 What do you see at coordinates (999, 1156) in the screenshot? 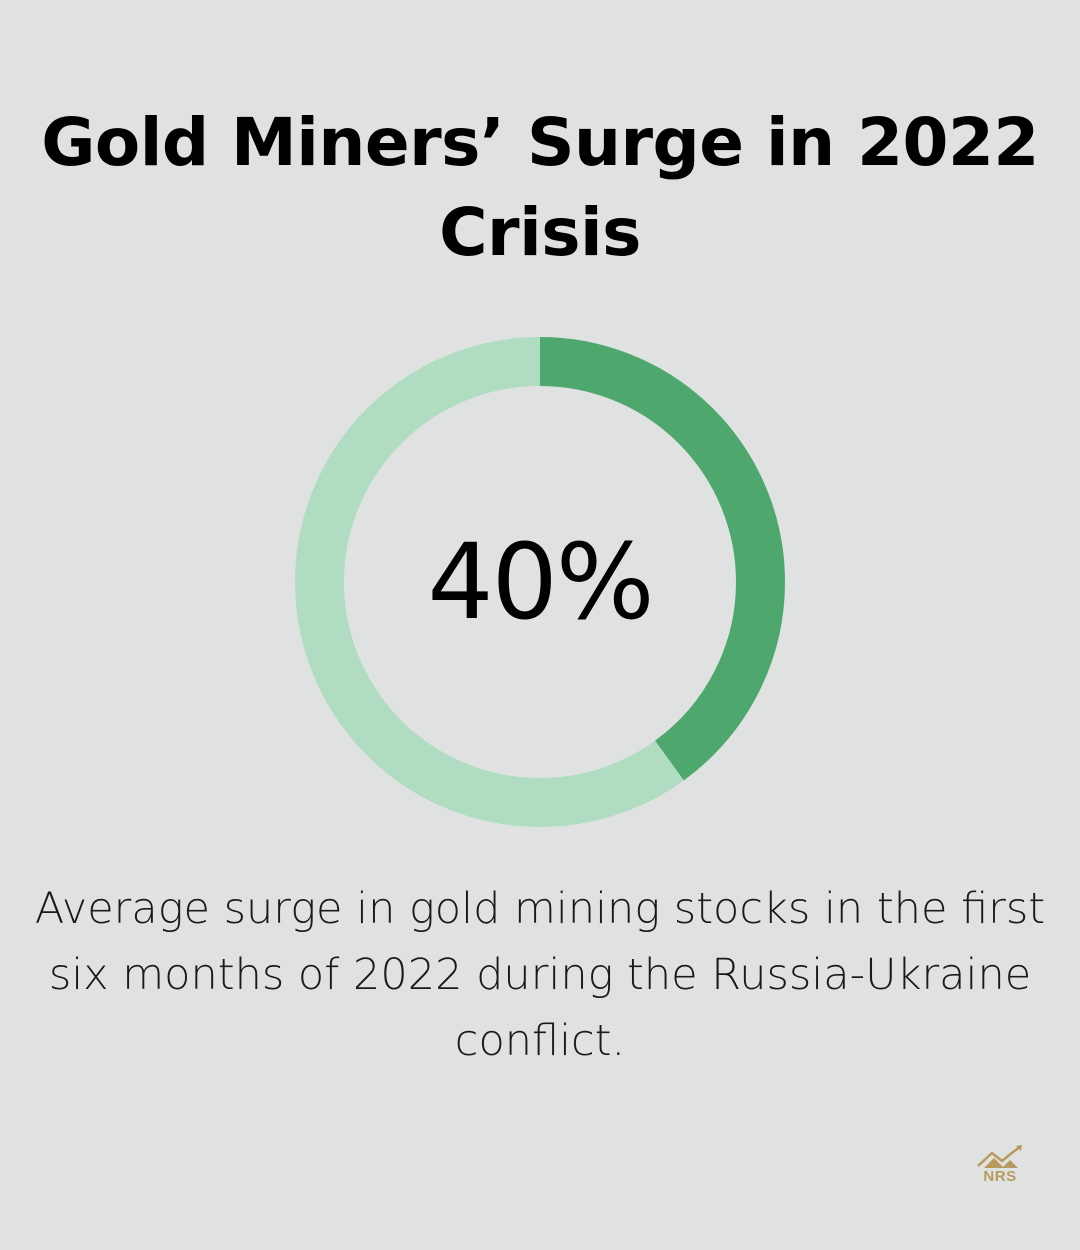
I see `house-chart-arrow-icon` at bounding box center [999, 1156].